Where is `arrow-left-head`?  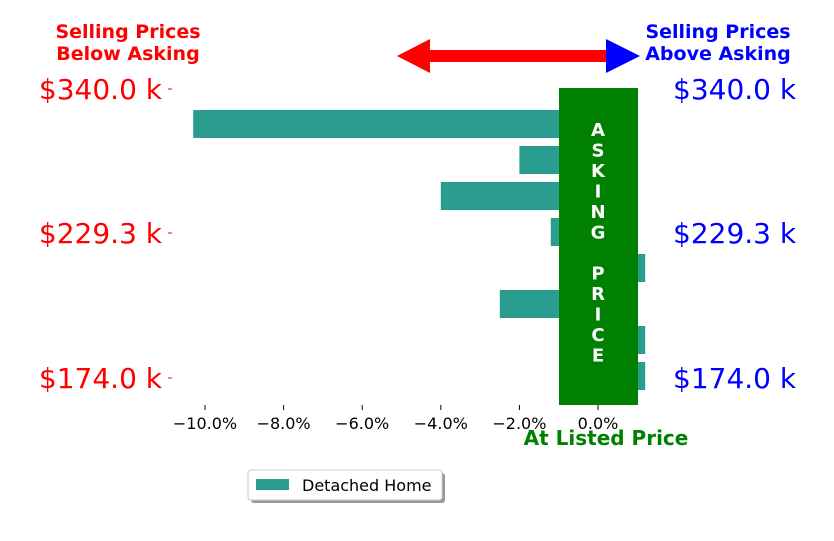
arrow-left-head is located at coordinates (413, 56).